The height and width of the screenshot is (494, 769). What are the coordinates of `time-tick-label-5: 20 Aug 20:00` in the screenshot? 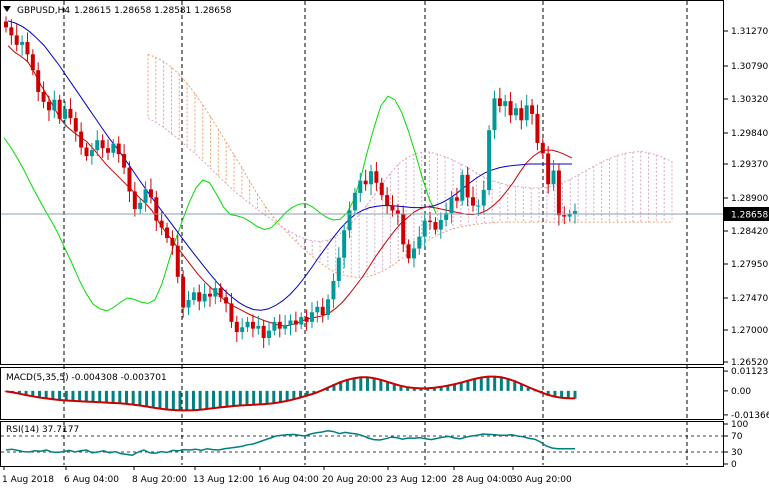 It's located at (352, 480).